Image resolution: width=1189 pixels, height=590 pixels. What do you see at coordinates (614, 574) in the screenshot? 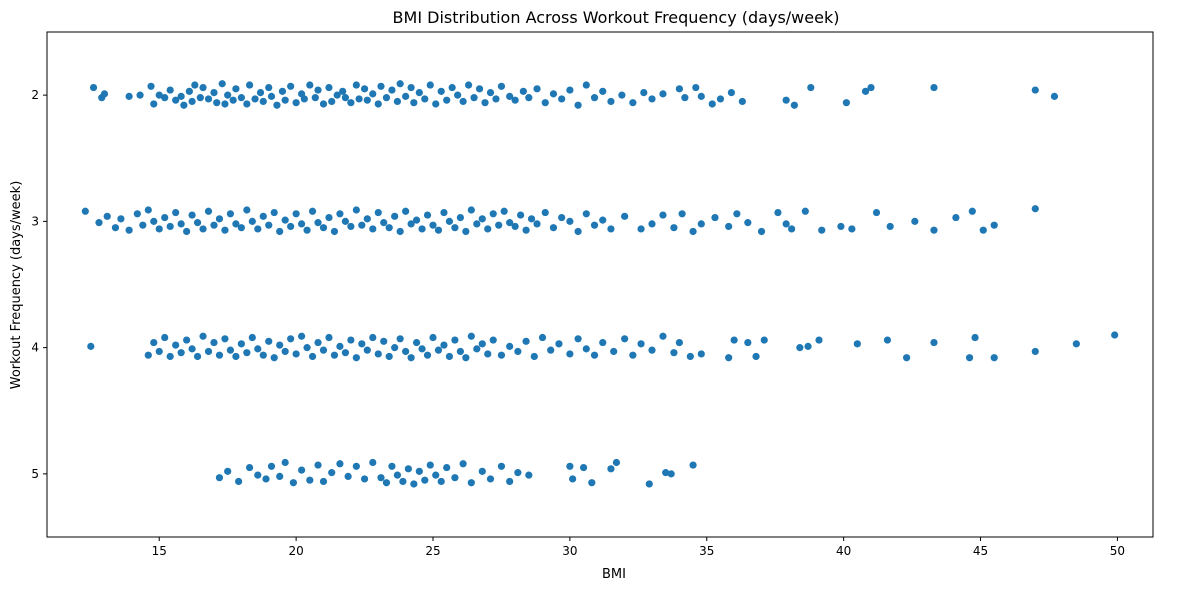
I see `x-axis-label: BMI` at bounding box center [614, 574].